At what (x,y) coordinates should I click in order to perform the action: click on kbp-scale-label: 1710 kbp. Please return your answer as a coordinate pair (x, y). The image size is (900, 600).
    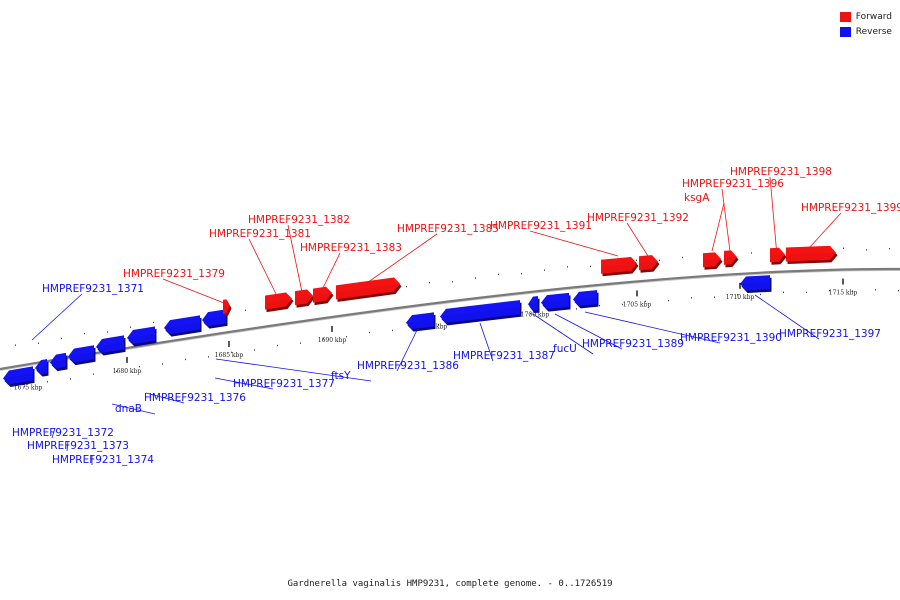
    Looking at the image, I should click on (740, 297).